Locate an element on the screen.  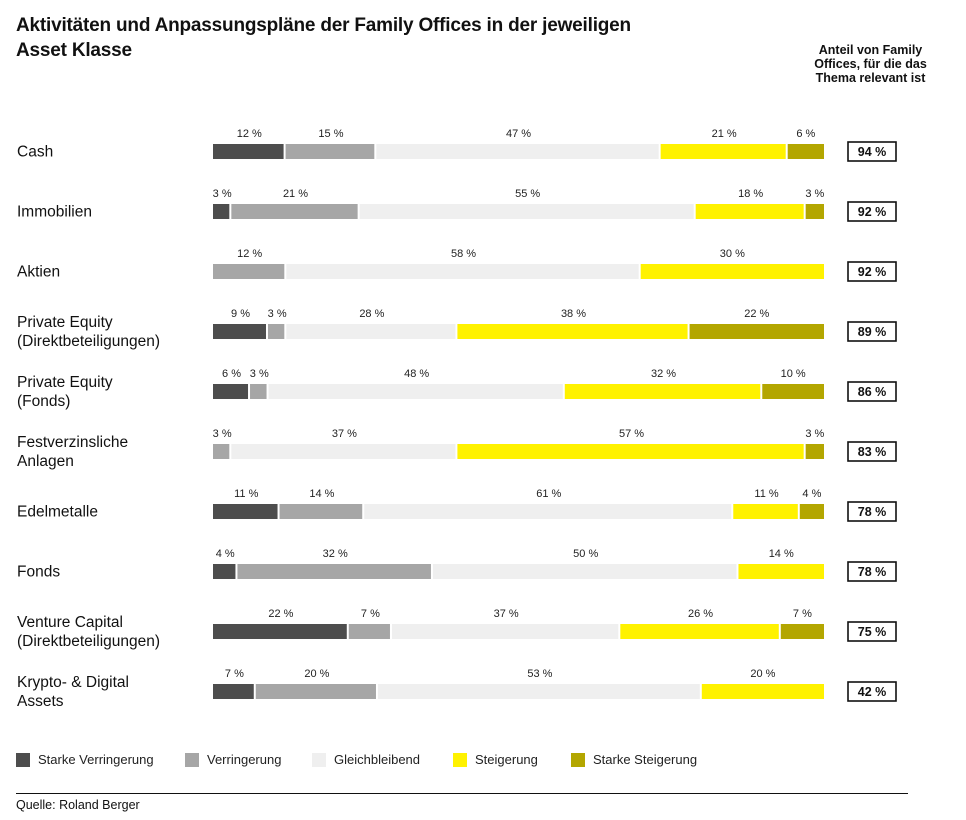
data-label: 22 % is located at coordinates (756, 314).